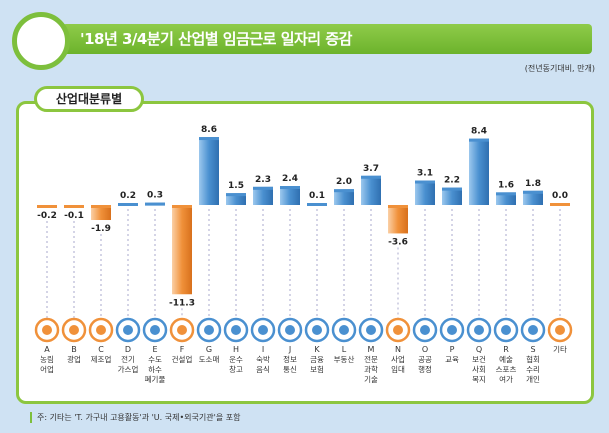 This screenshot has width=609, height=433. Describe the element at coordinates (479, 349) in the screenshot. I see `industry-code: Q` at that location.